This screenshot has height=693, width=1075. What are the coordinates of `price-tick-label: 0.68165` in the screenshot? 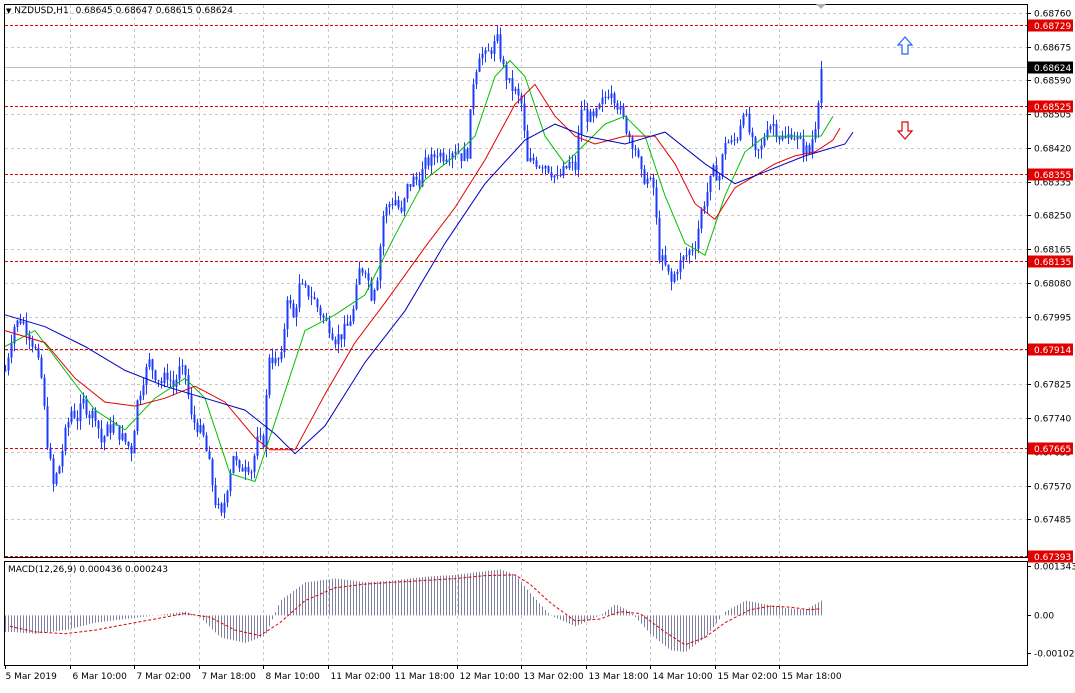 It's located at (1052, 251).